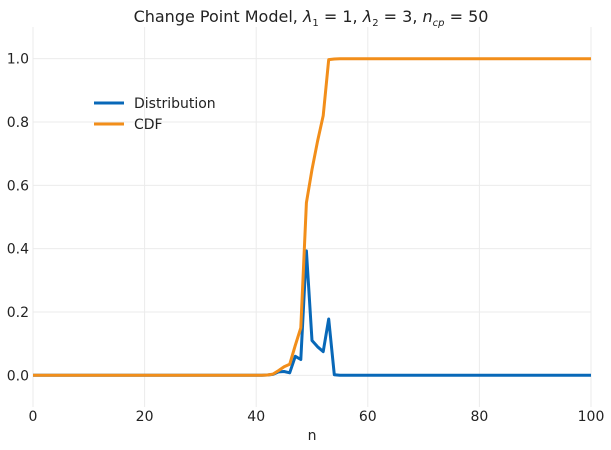  I want to click on x-tick-label: 80, so click(479, 417).